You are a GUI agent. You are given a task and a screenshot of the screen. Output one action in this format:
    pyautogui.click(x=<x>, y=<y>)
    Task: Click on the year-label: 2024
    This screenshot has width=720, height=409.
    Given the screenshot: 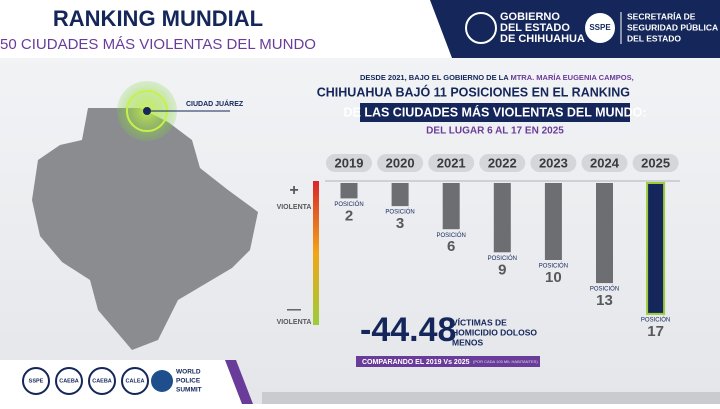 What is the action you would take?
    pyautogui.click(x=605, y=162)
    